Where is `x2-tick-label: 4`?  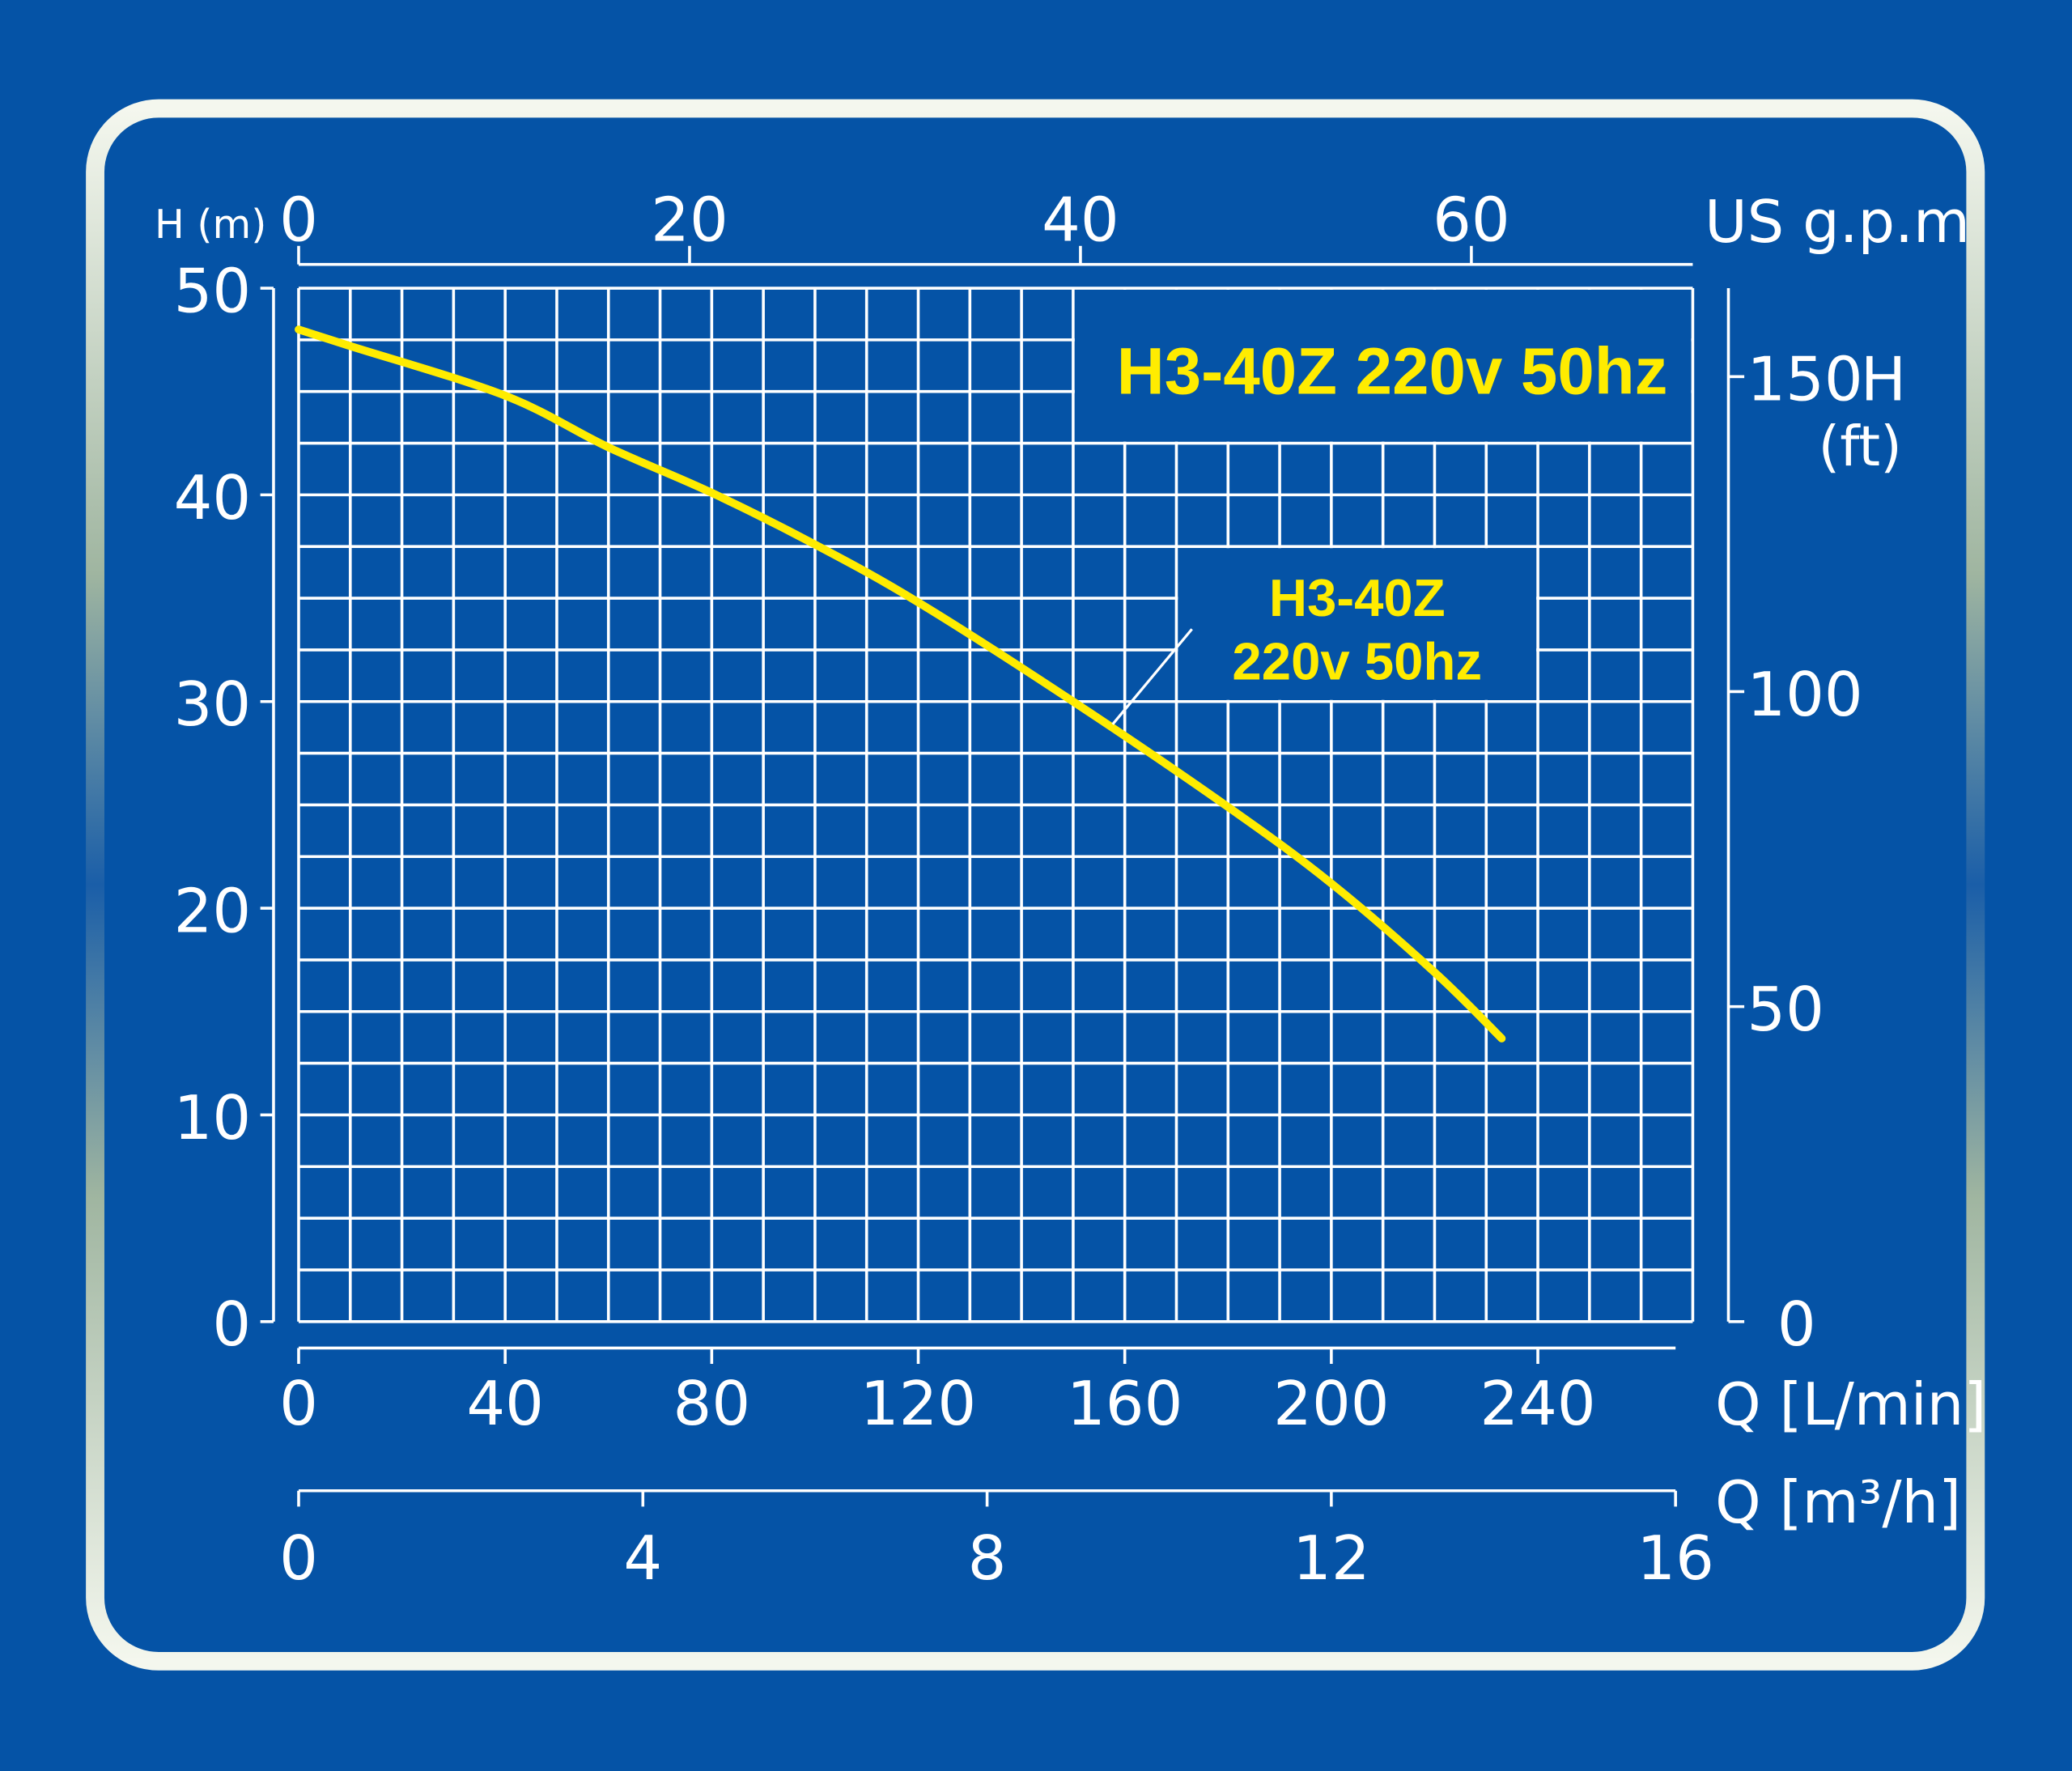 x2-tick-label: 4 is located at coordinates (642, 1558).